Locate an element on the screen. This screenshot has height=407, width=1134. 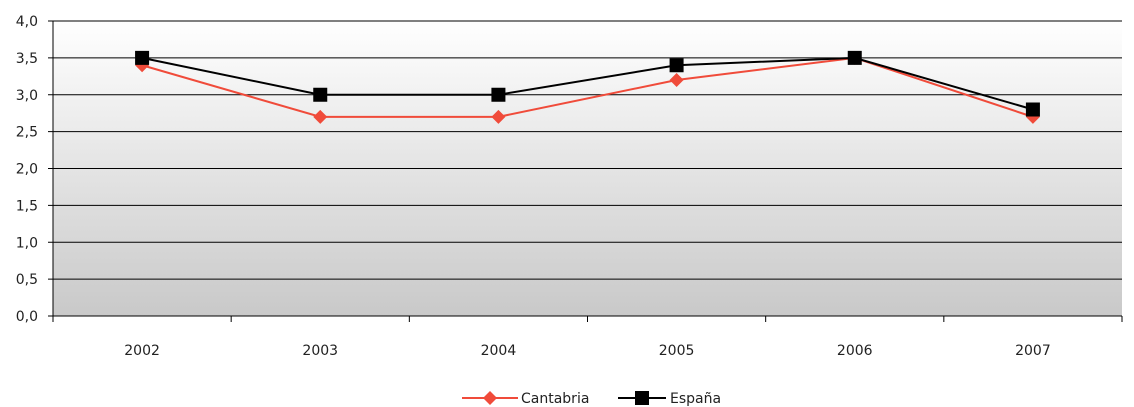
y-tick-label: 3,5 is located at coordinates (27, 59).